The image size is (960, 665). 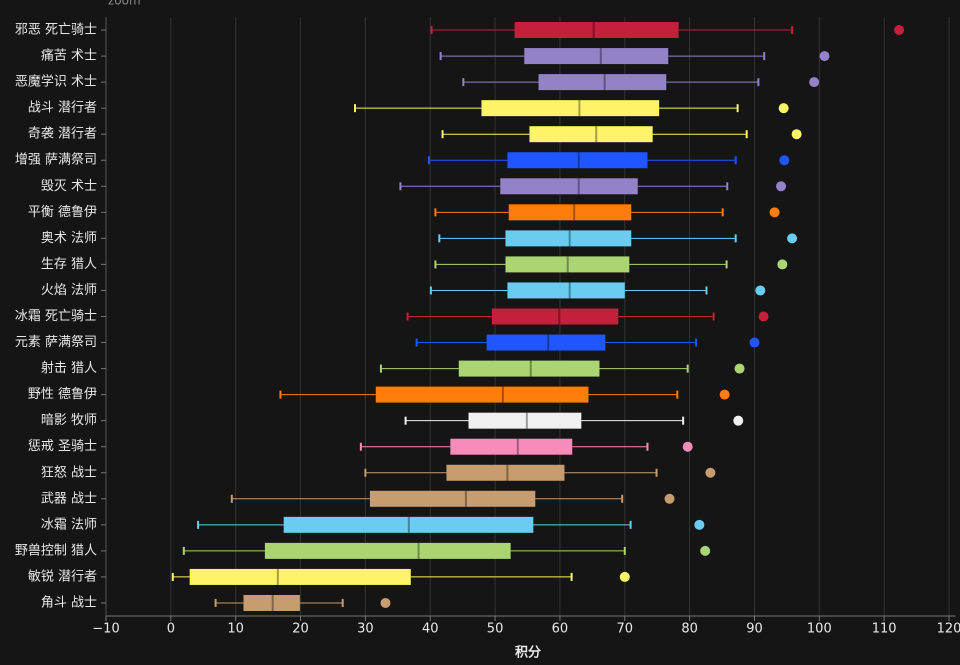 What do you see at coordinates (62, 108) in the screenshot?
I see `y-tick-label: 战斗 潜行者` at bounding box center [62, 108].